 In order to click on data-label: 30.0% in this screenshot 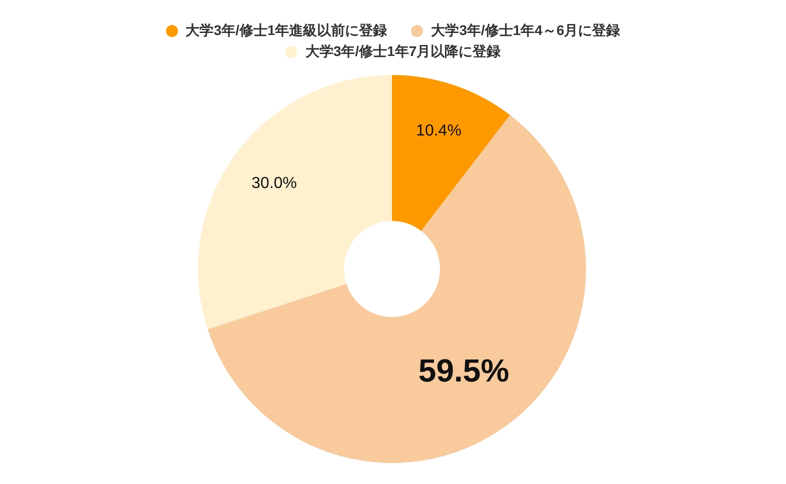, I will do `click(274, 183)`.